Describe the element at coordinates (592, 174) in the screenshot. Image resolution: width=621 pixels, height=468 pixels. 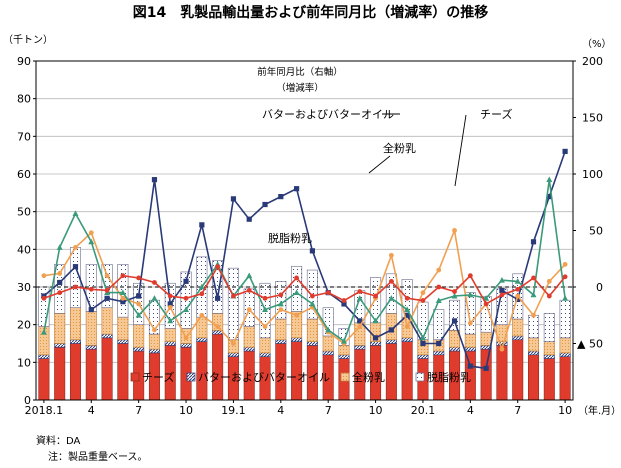
I see `right-tick-label: 100` at that location.